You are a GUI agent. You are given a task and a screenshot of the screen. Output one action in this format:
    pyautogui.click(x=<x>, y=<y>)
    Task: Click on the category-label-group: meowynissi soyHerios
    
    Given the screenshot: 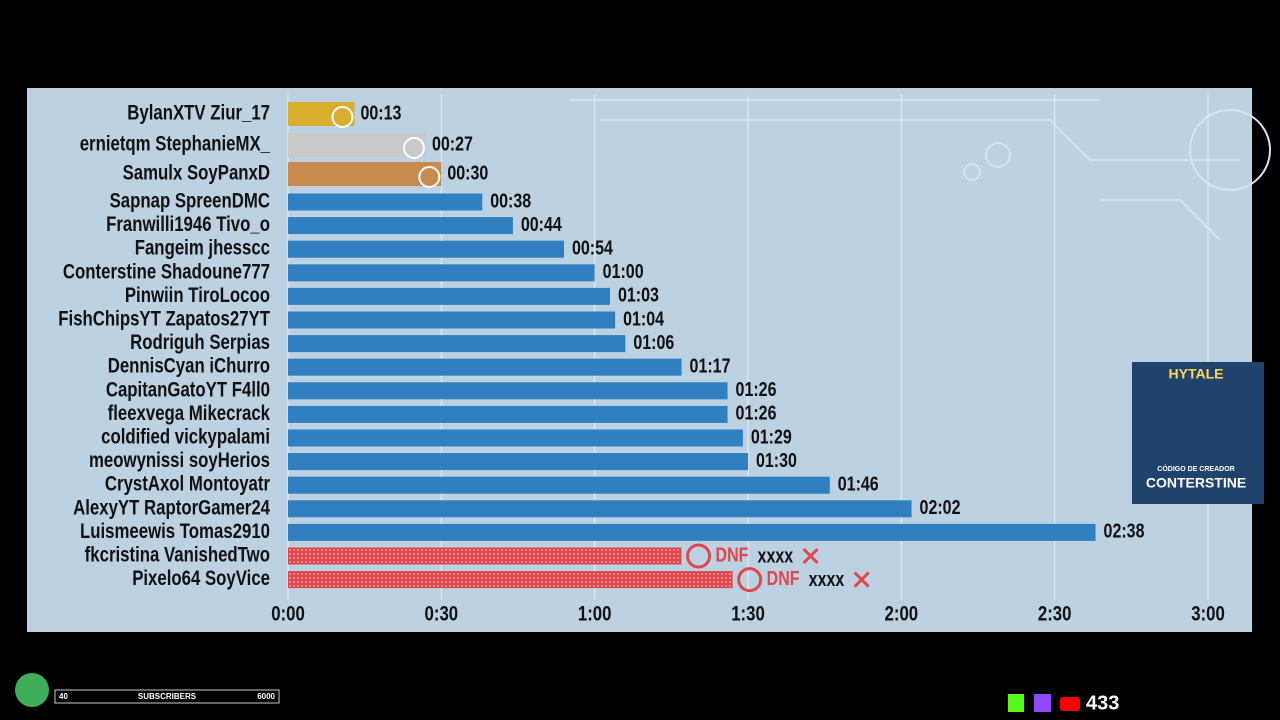 What is the action you would take?
    pyautogui.click(x=179, y=460)
    